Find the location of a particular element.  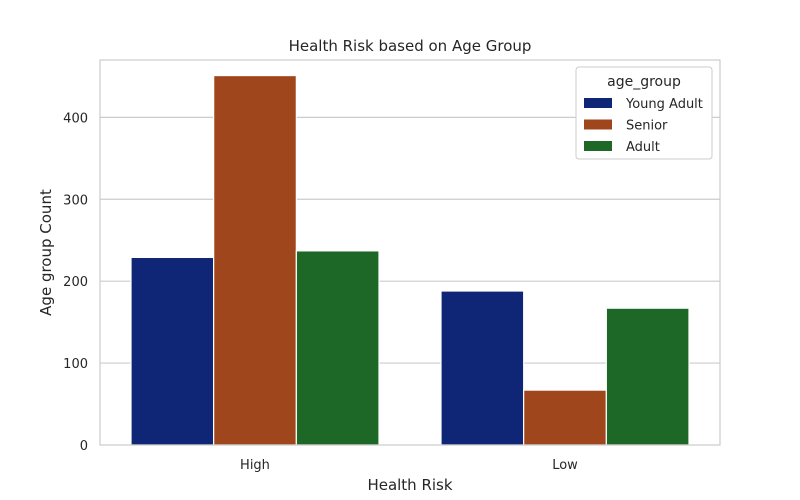

chart-title: Health Risk based on Age Group is located at coordinates (410, 46).